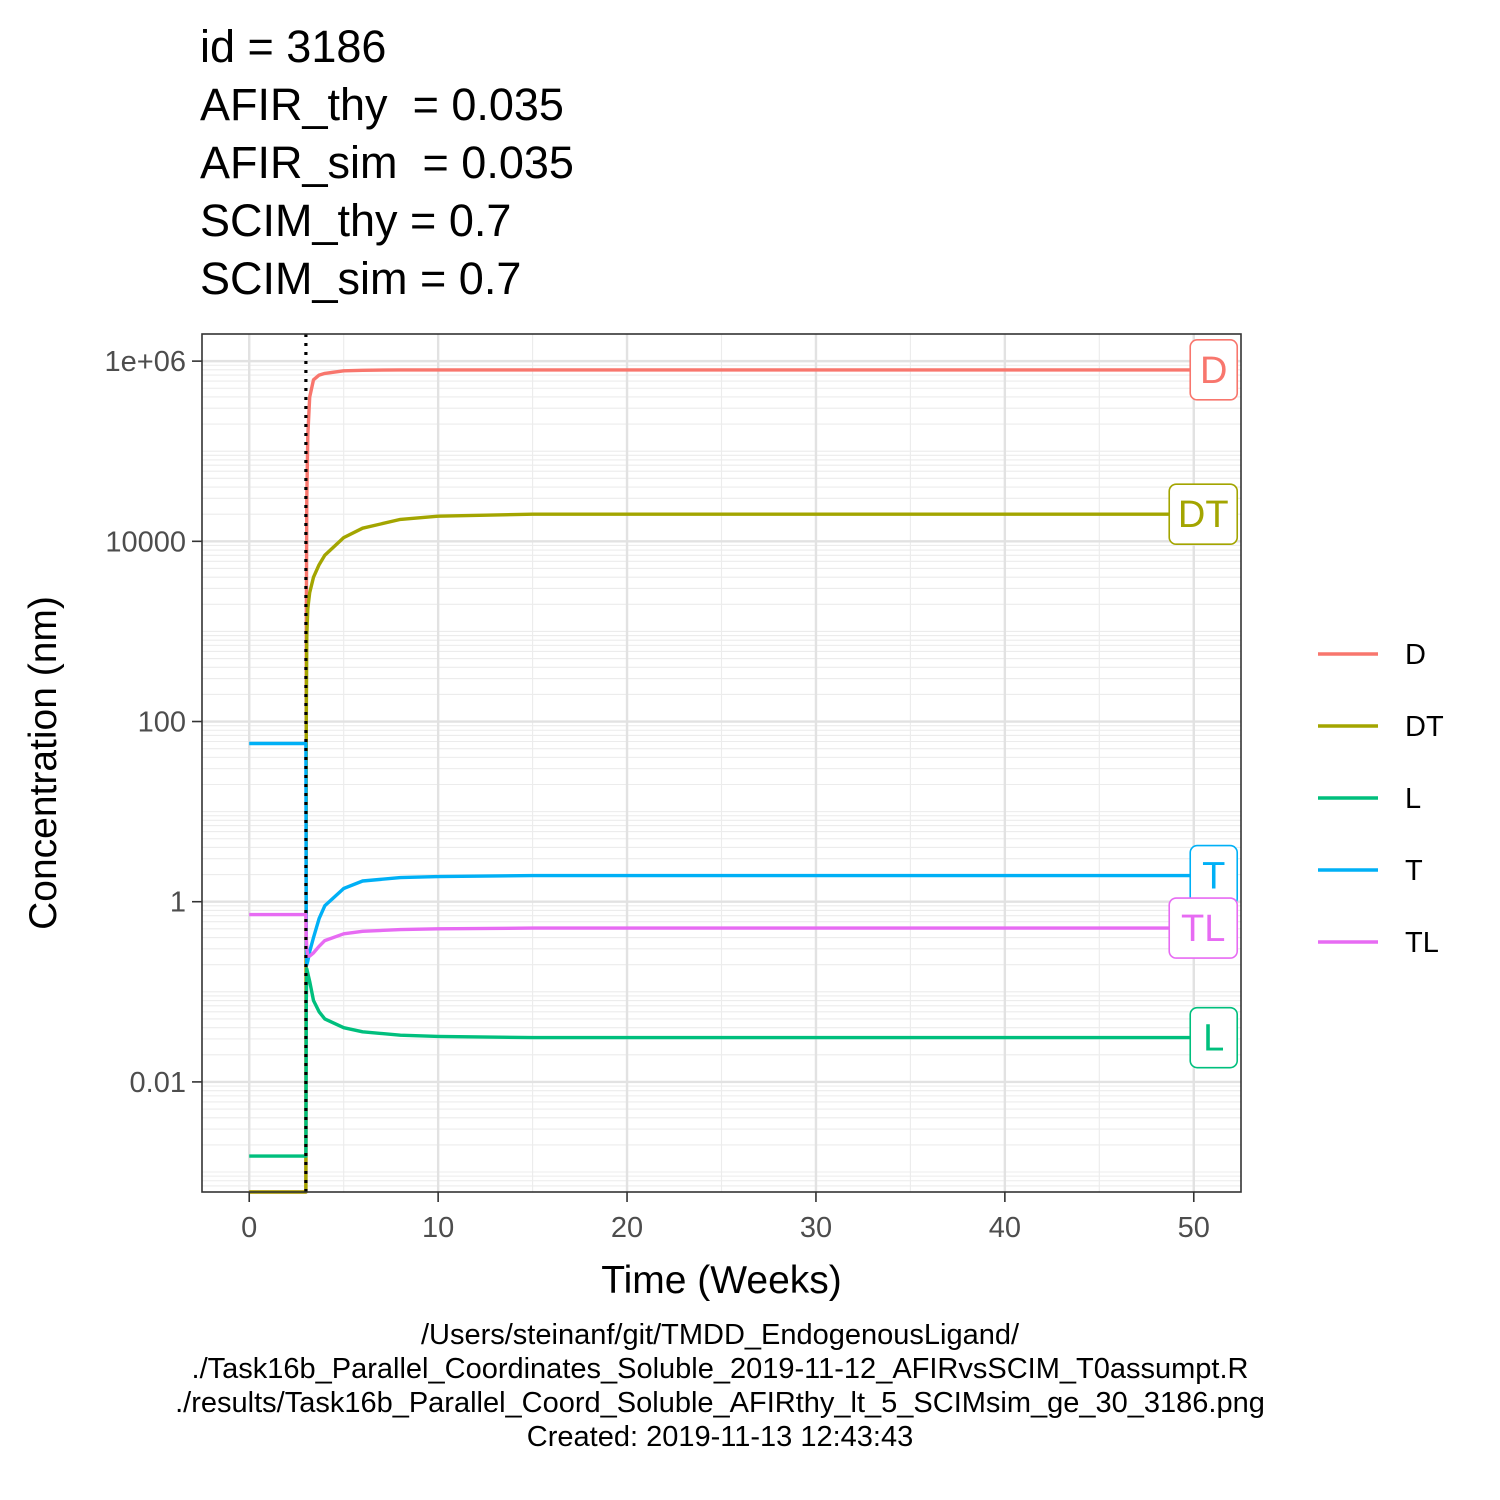  What do you see at coordinates (145, 542) in the screenshot?
I see `y-tick-label: 10000` at bounding box center [145, 542].